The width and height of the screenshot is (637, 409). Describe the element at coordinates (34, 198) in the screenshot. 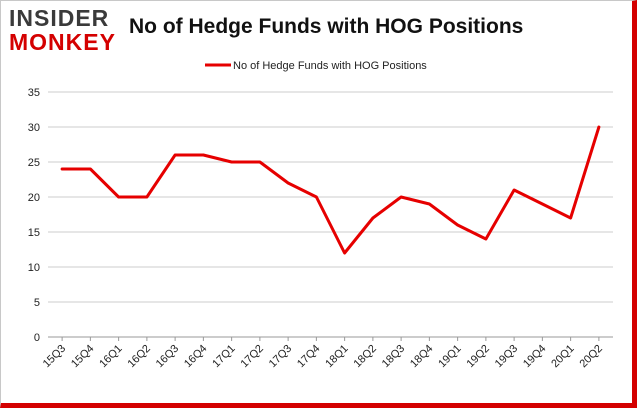

I see `y-tick-label: 20` at that location.